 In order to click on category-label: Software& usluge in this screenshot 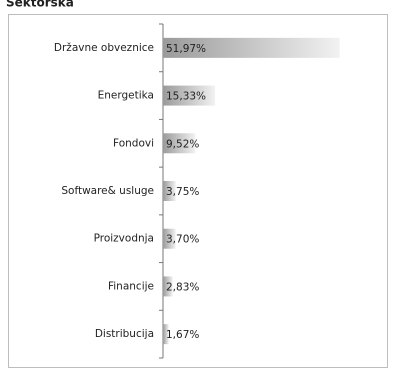, I will do `click(107, 191)`.